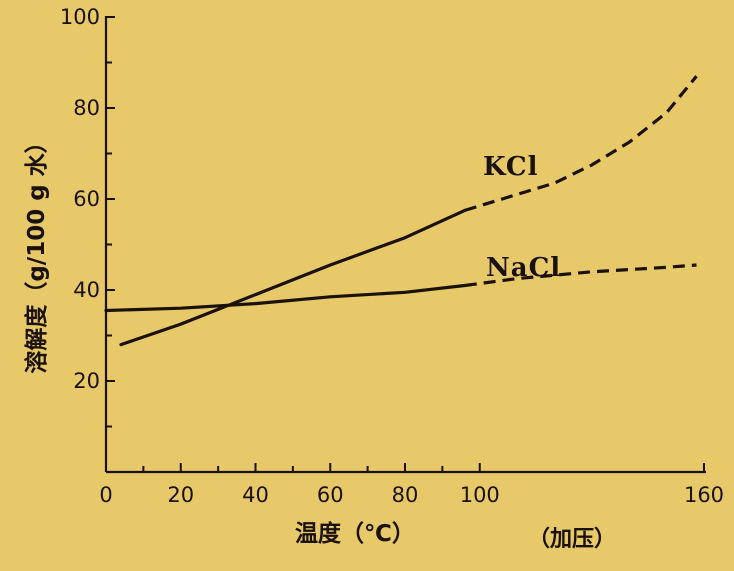  Describe the element at coordinates (36, 251) in the screenshot. I see `y-axis-title: 溶解度（g/100 g 水）` at that location.